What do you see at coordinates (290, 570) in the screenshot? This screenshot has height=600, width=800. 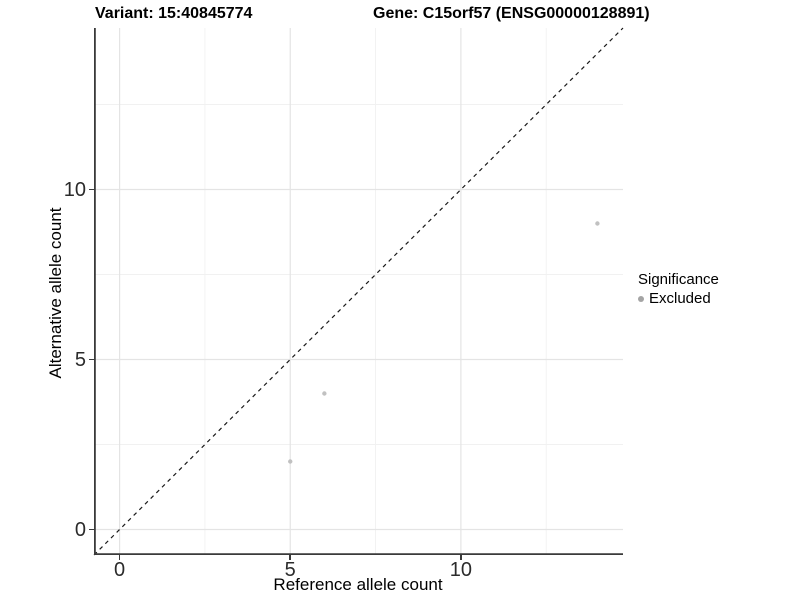 I see `x-tick-label: 5` at bounding box center [290, 570].